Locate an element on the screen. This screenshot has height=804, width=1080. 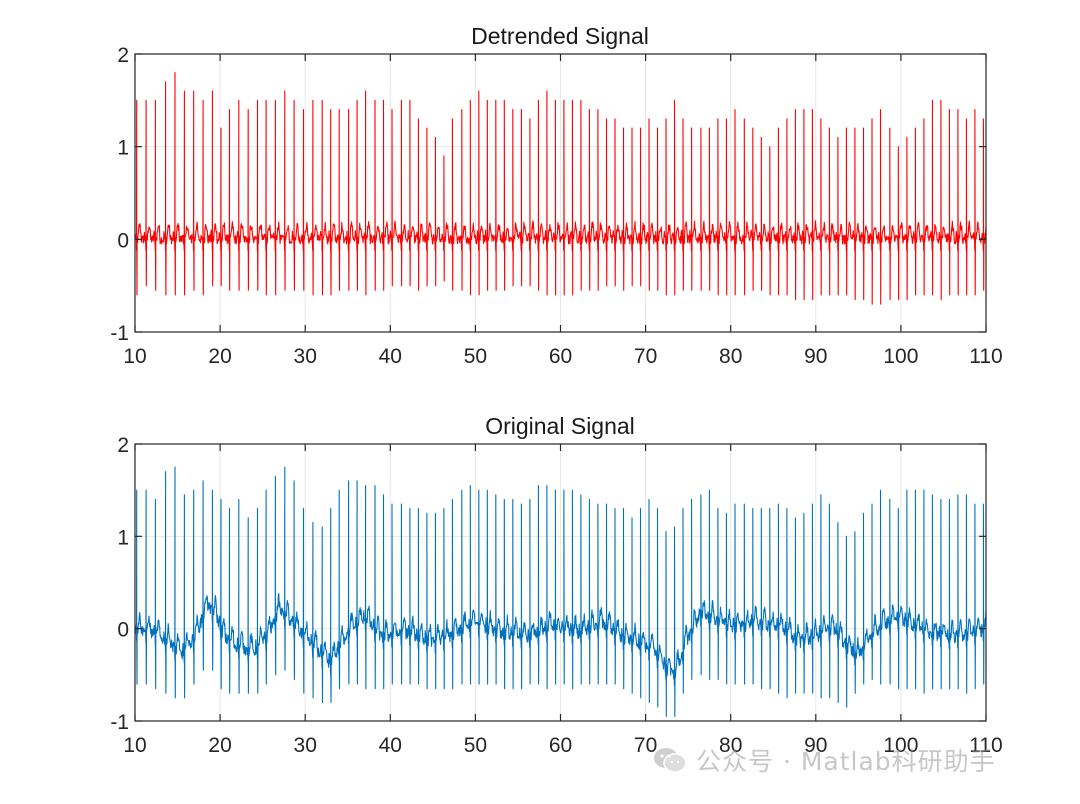
wechat-icon is located at coordinates (670, 760).